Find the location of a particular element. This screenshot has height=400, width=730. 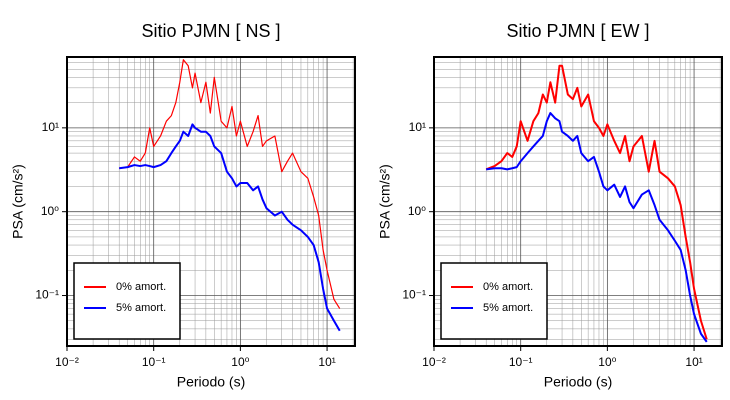

chart-title: Sitio PJMN [ EW ] is located at coordinates (577, 31).